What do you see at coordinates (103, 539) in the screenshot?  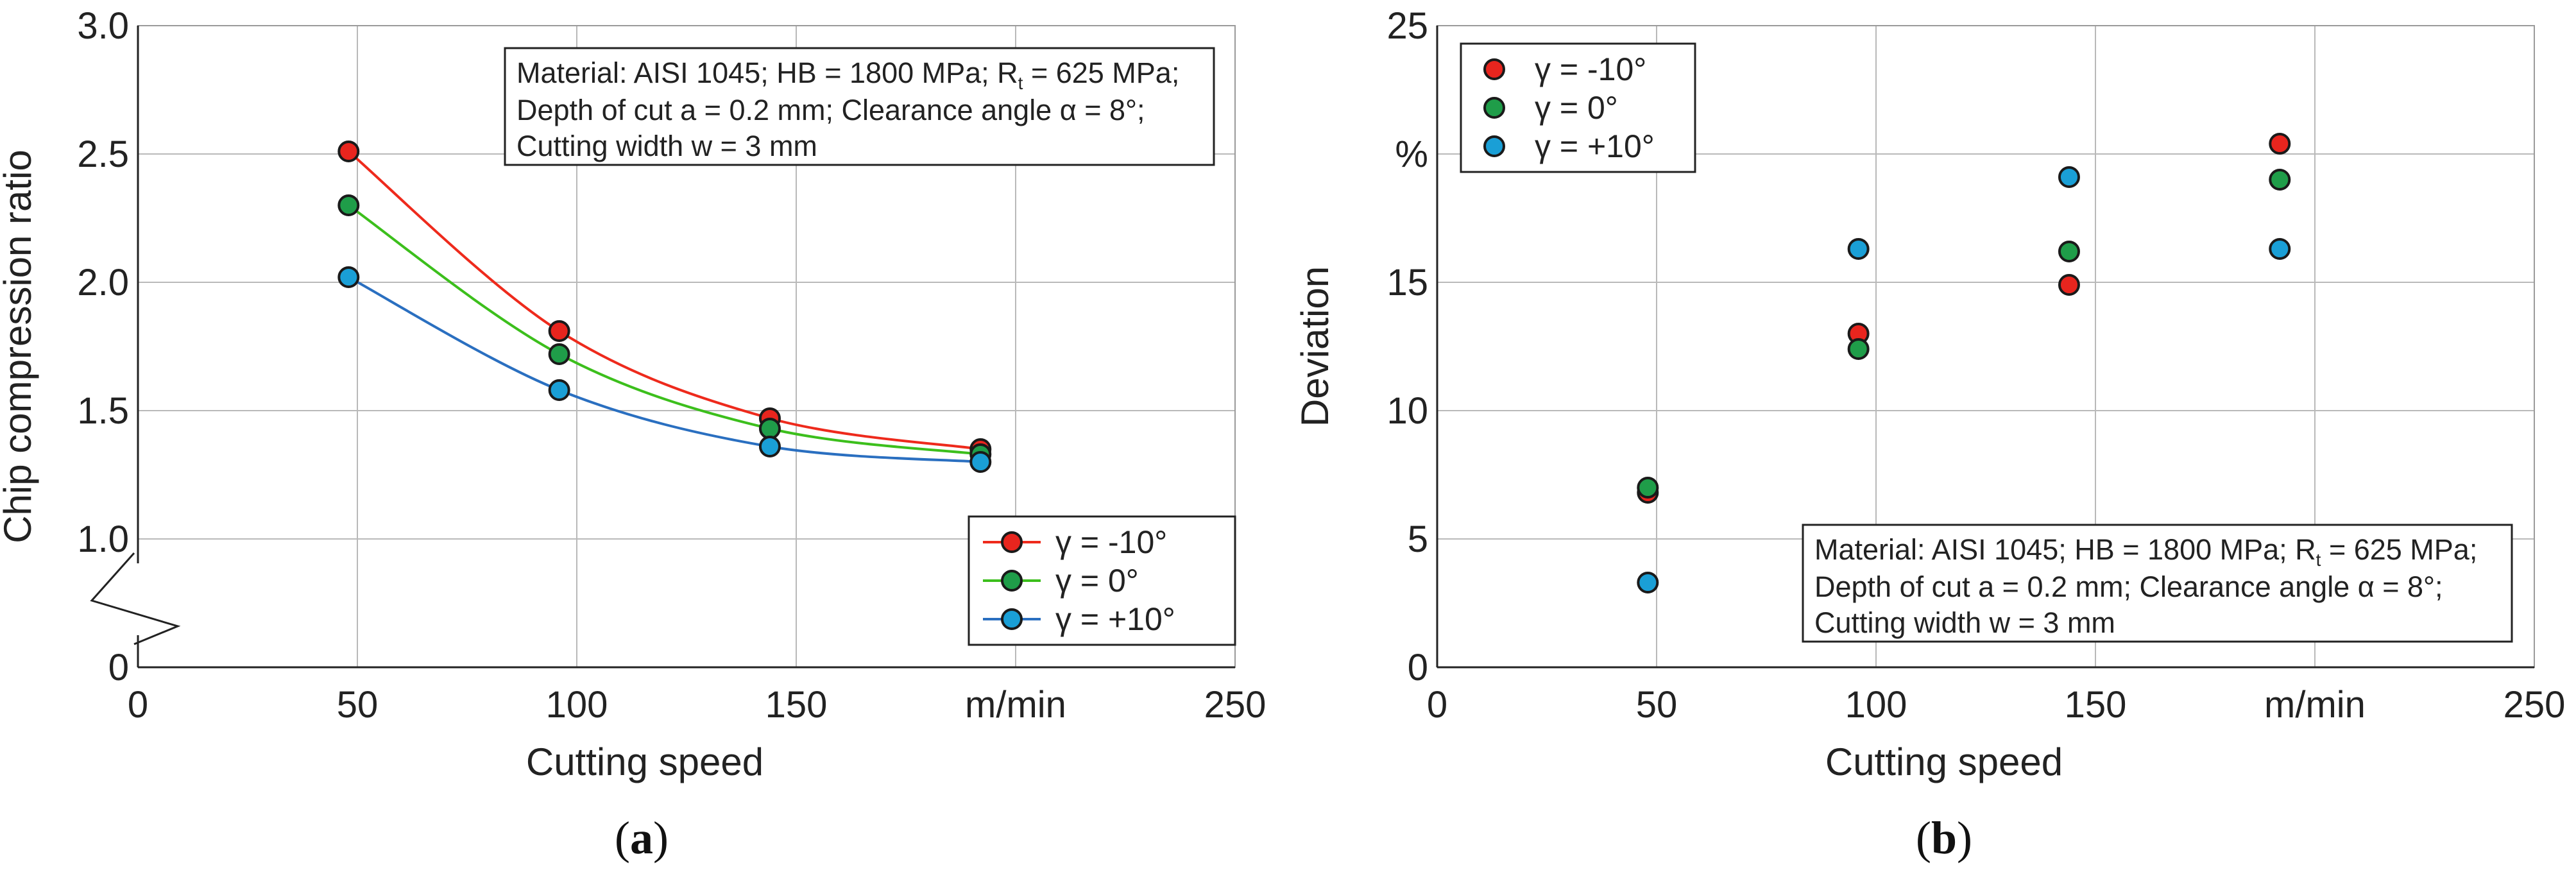 I see `y-tick-label: 1.0` at bounding box center [103, 539].